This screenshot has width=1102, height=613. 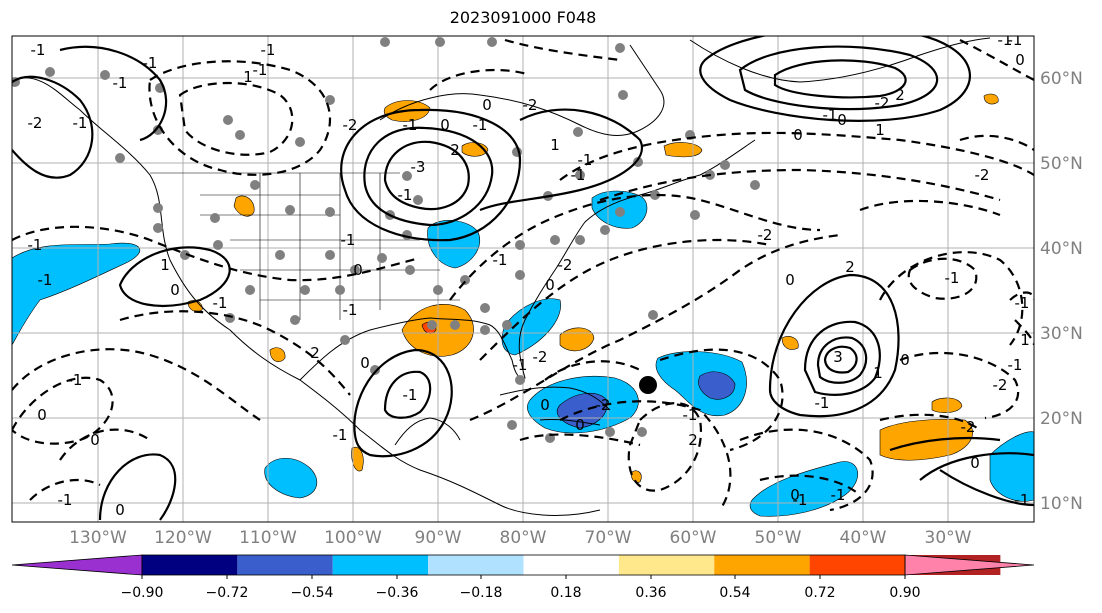 What do you see at coordinates (819, 593) in the screenshot?
I see `colorbar-label: 0.72` at bounding box center [819, 593].